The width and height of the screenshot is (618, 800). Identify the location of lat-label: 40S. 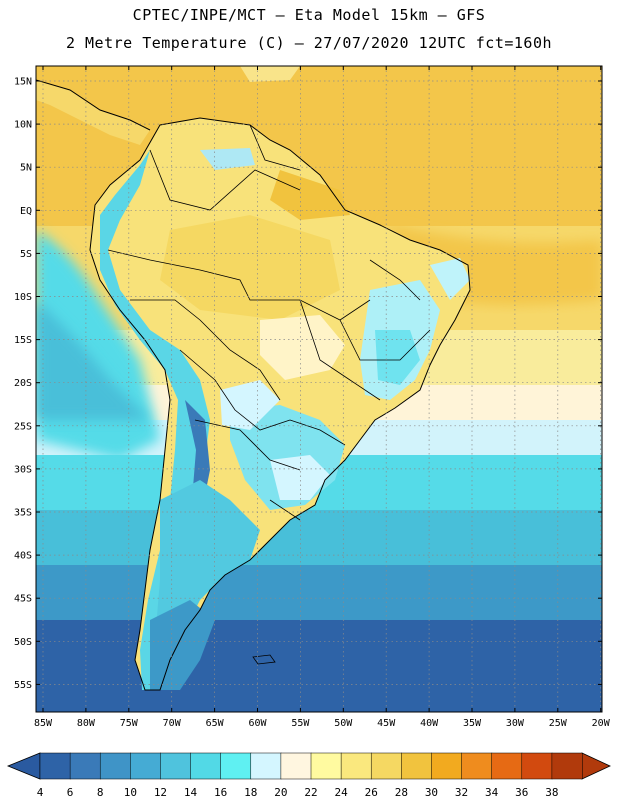
(23, 556).